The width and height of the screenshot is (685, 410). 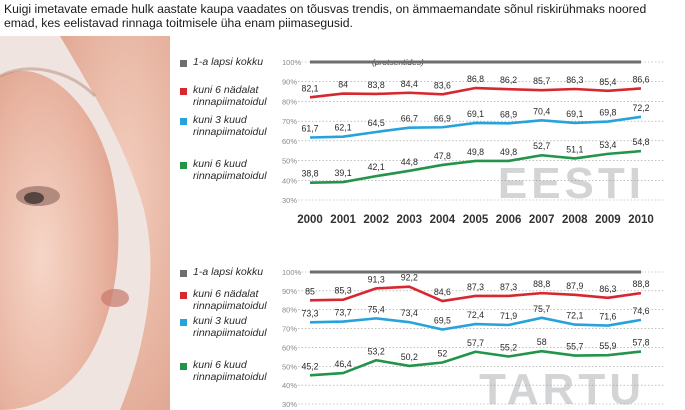 What do you see at coordinates (343, 128) in the screenshot?
I see `data-label: 62,1` at bounding box center [343, 128].